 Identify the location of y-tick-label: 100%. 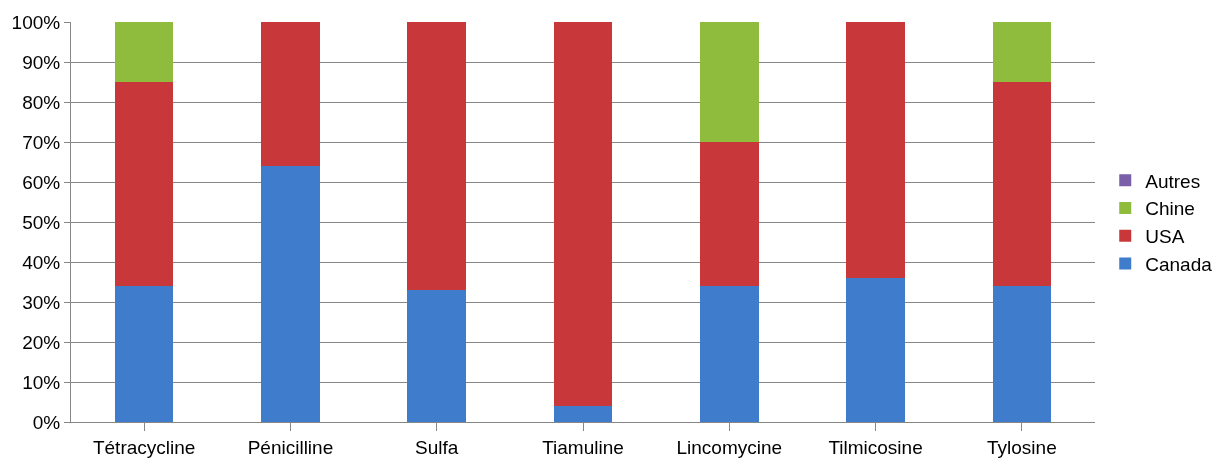
(36, 22).